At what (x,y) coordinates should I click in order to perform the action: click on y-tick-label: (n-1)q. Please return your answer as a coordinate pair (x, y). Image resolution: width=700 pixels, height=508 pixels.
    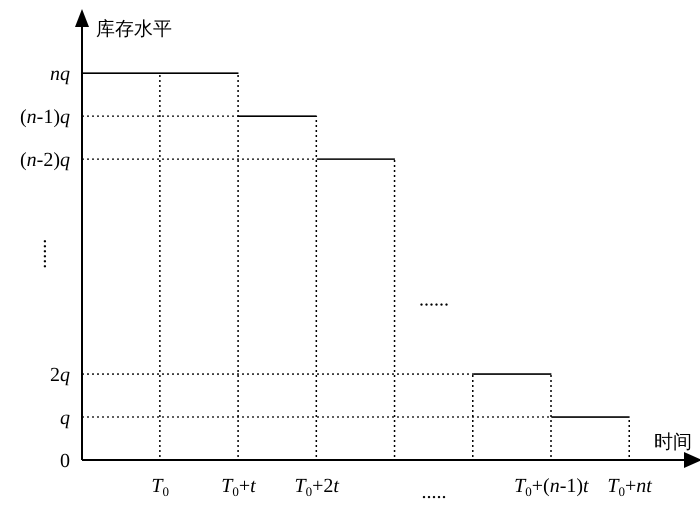
    Looking at the image, I should click on (45, 117).